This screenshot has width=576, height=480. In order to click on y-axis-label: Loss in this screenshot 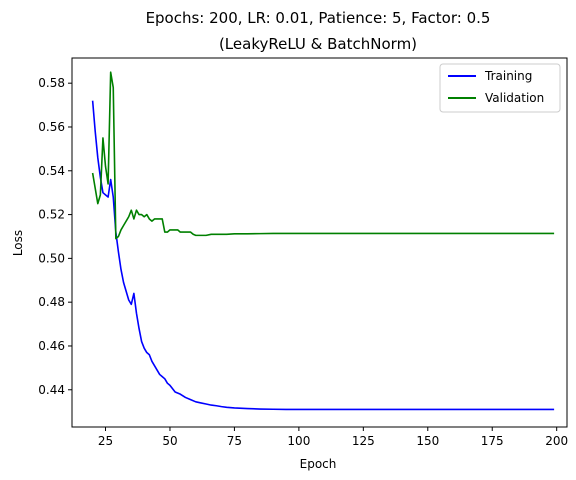, I will do `click(18, 243)`.